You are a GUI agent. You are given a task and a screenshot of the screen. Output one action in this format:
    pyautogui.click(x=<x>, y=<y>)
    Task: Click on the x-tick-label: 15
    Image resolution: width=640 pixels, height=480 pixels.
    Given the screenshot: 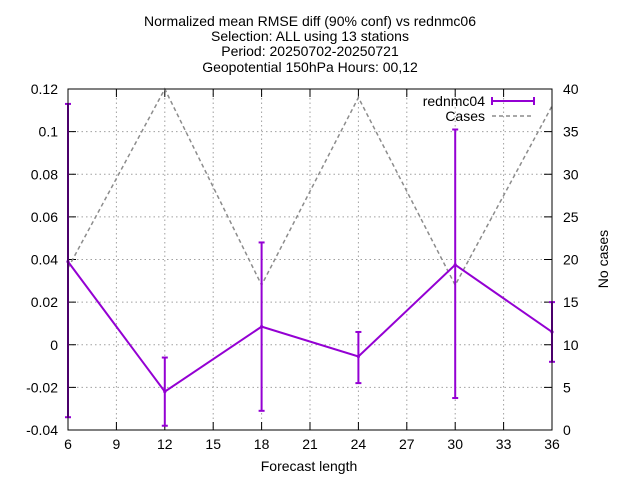 What is the action you would take?
    pyautogui.click(x=213, y=444)
    